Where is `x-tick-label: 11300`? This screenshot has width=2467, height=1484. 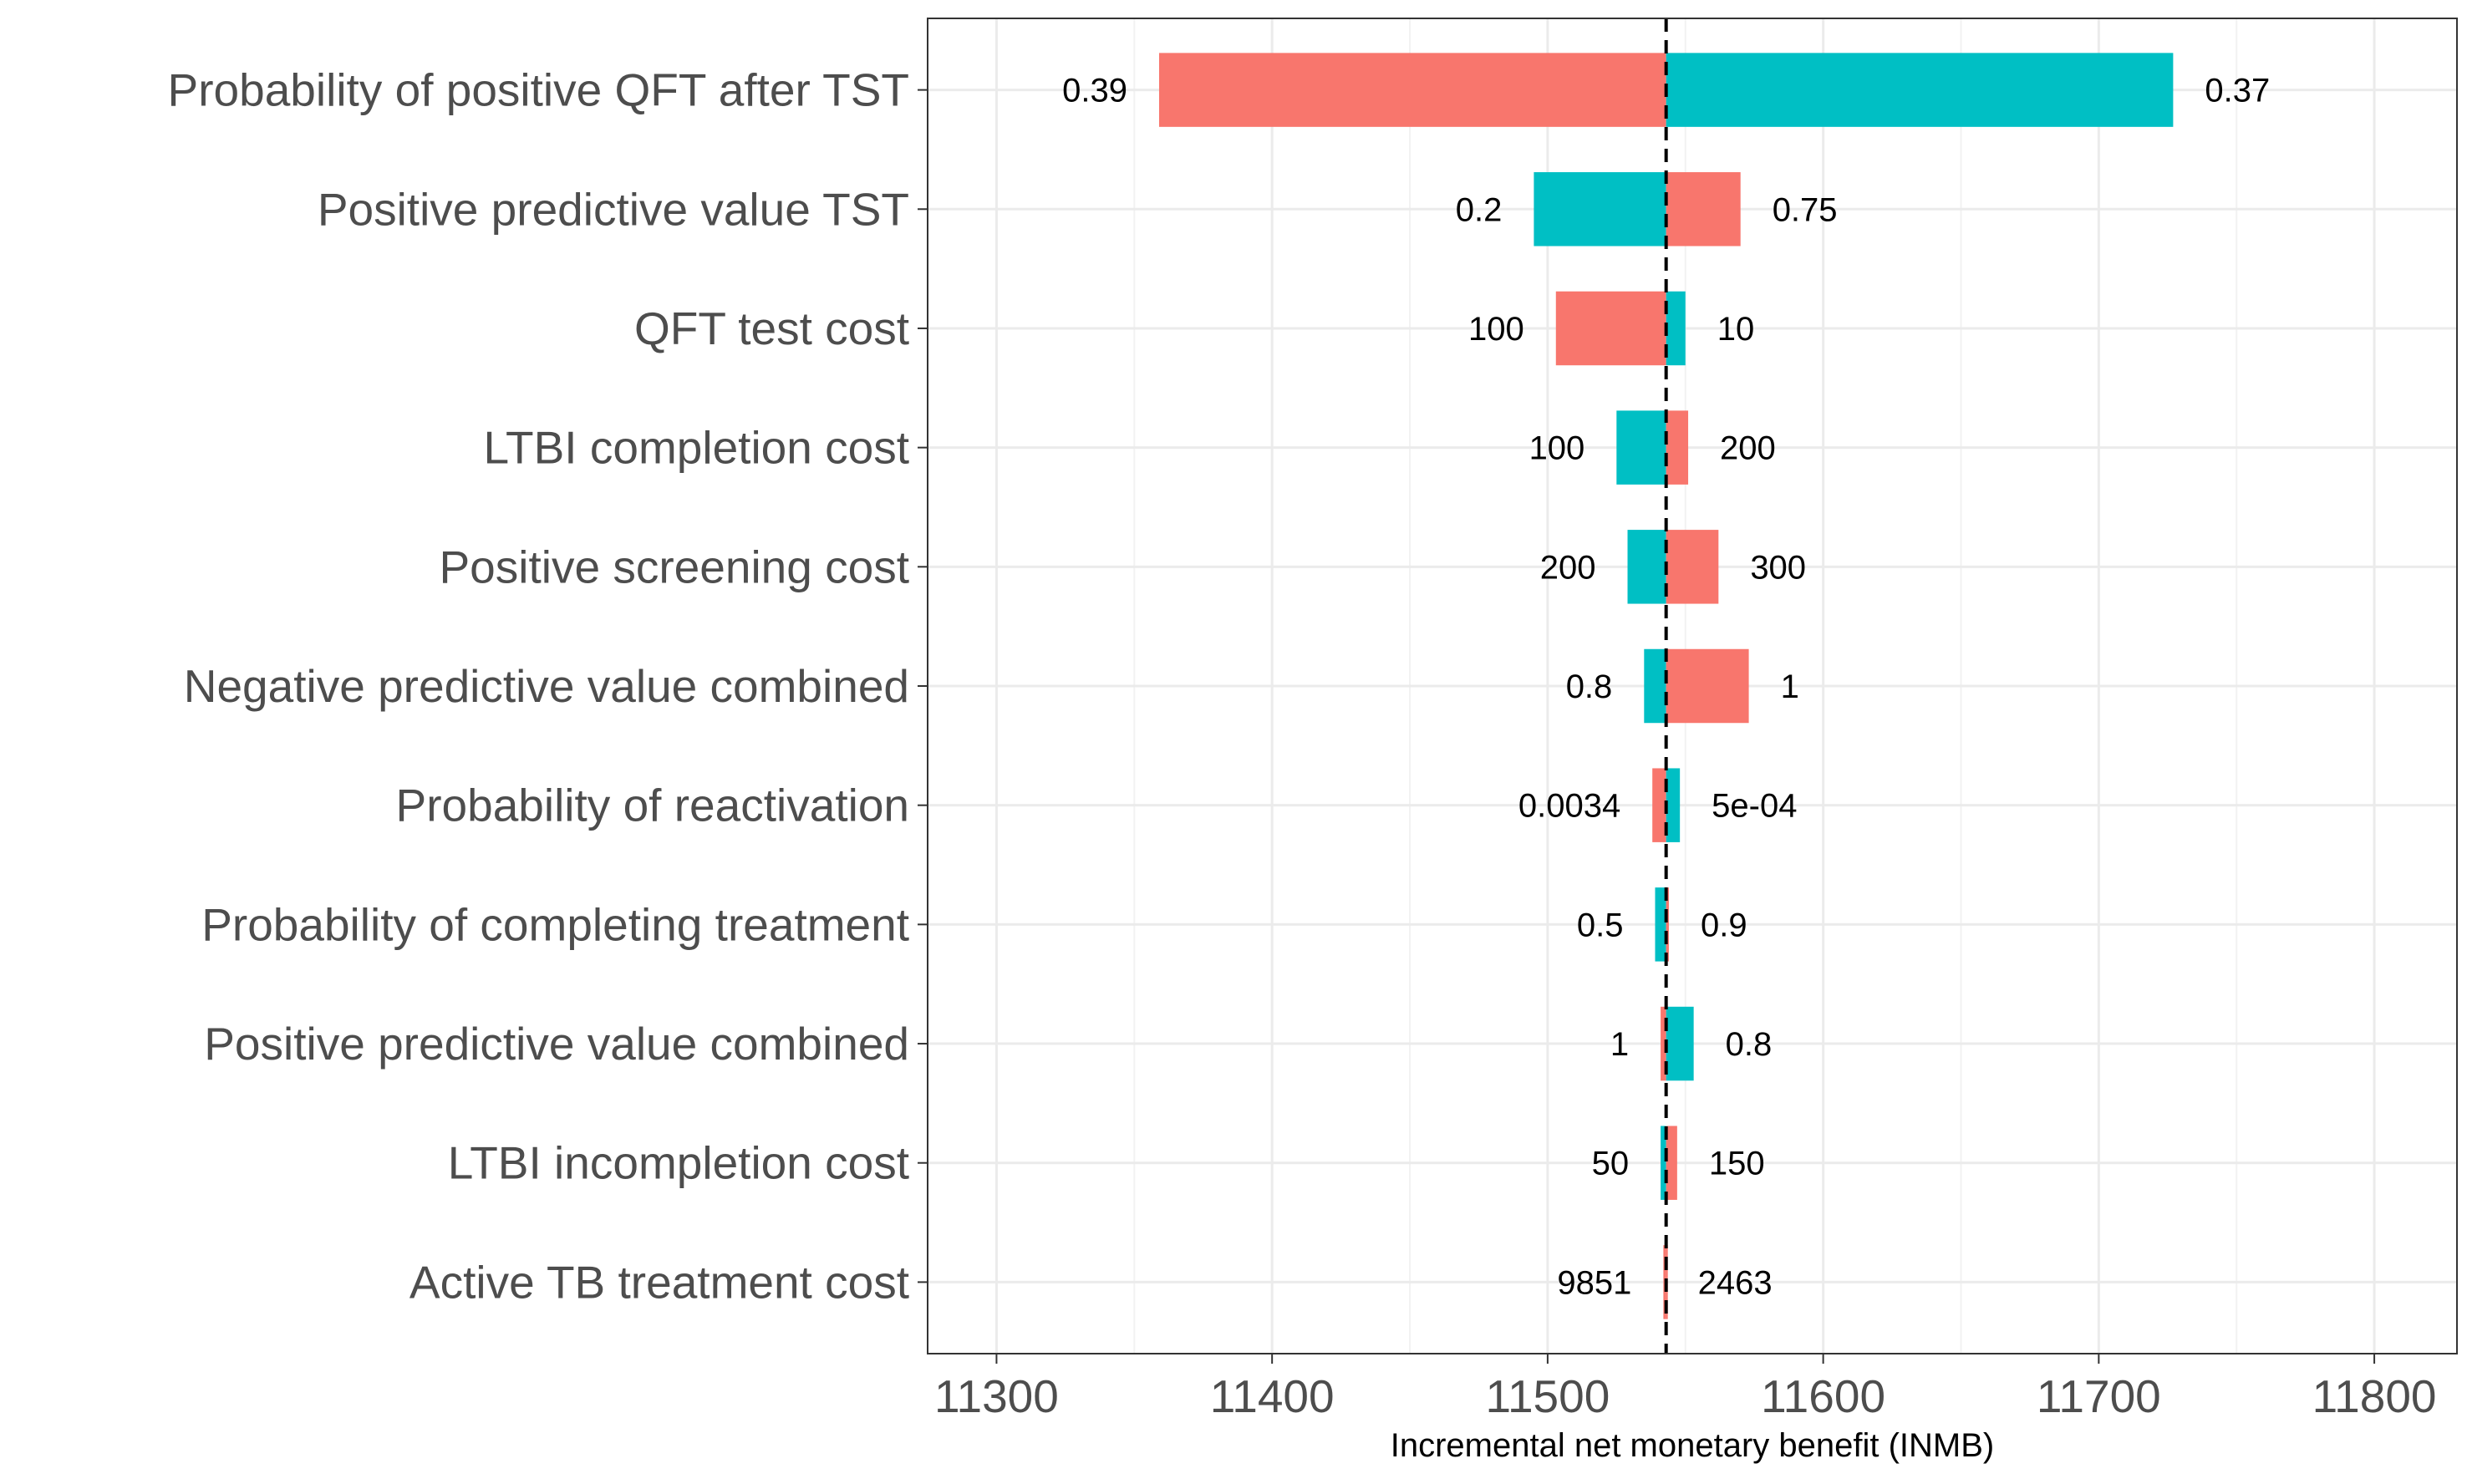
x-tick-label: 11300 is located at coordinates (996, 1396).